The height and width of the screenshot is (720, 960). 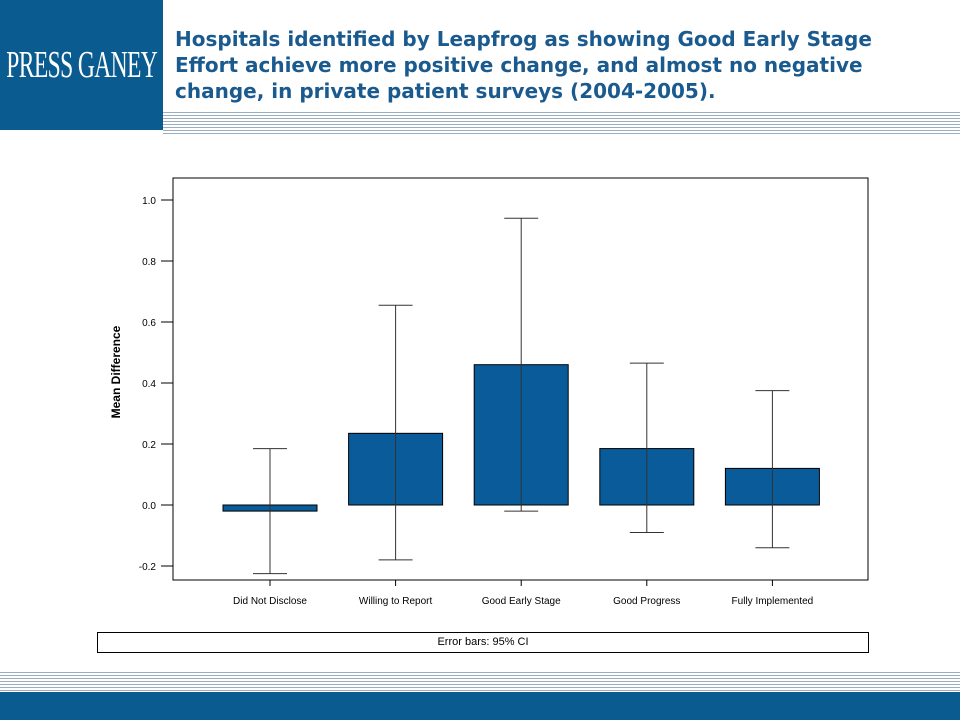 What do you see at coordinates (480, 682) in the screenshot?
I see `footer-divider-stripes` at bounding box center [480, 682].